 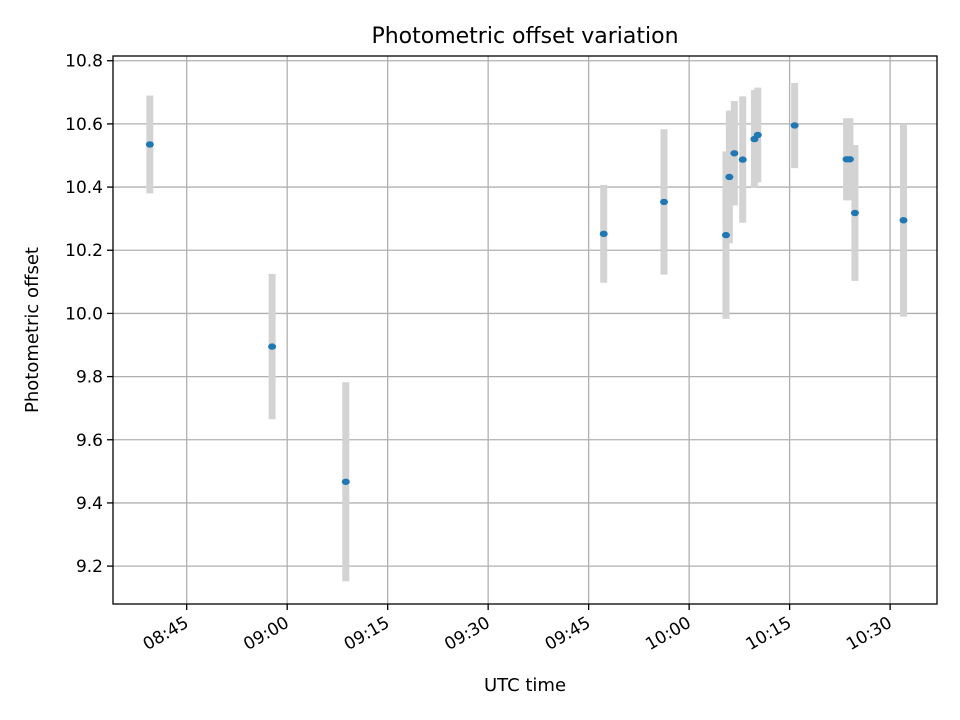 I want to click on y-axis: 9.2 9.4 9.6 9.8 10.0 10.2 10.4 10.6 10.8, so click(x=89, y=314).